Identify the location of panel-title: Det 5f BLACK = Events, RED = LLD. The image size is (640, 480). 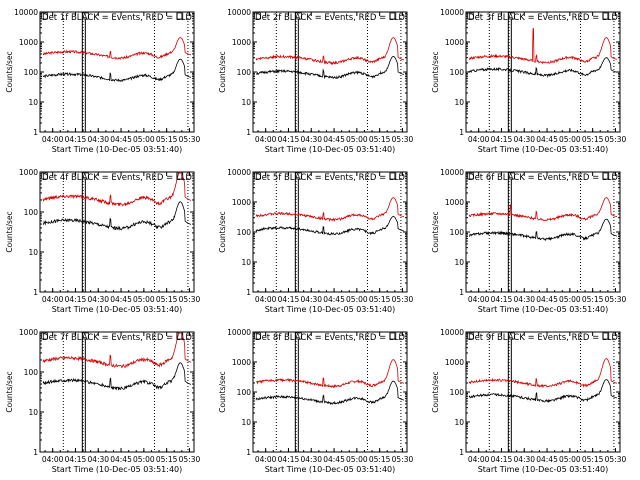
(330, 178).